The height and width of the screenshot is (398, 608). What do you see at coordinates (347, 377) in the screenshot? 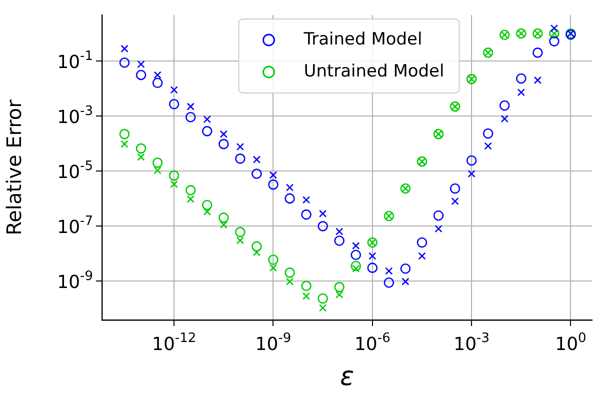
I see `x-axis-title: ε` at bounding box center [347, 377].